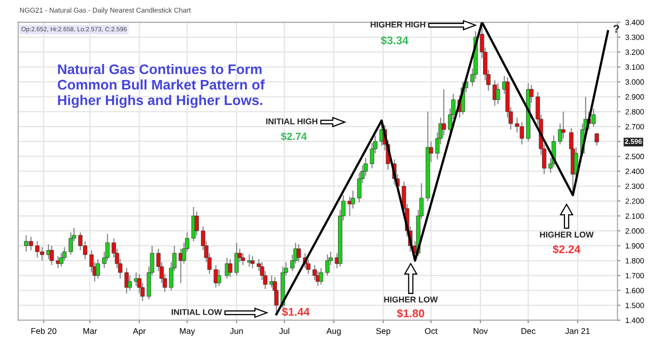  Describe the element at coordinates (296, 311) in the screenshot. I see `annotation: $1.44` at that location.